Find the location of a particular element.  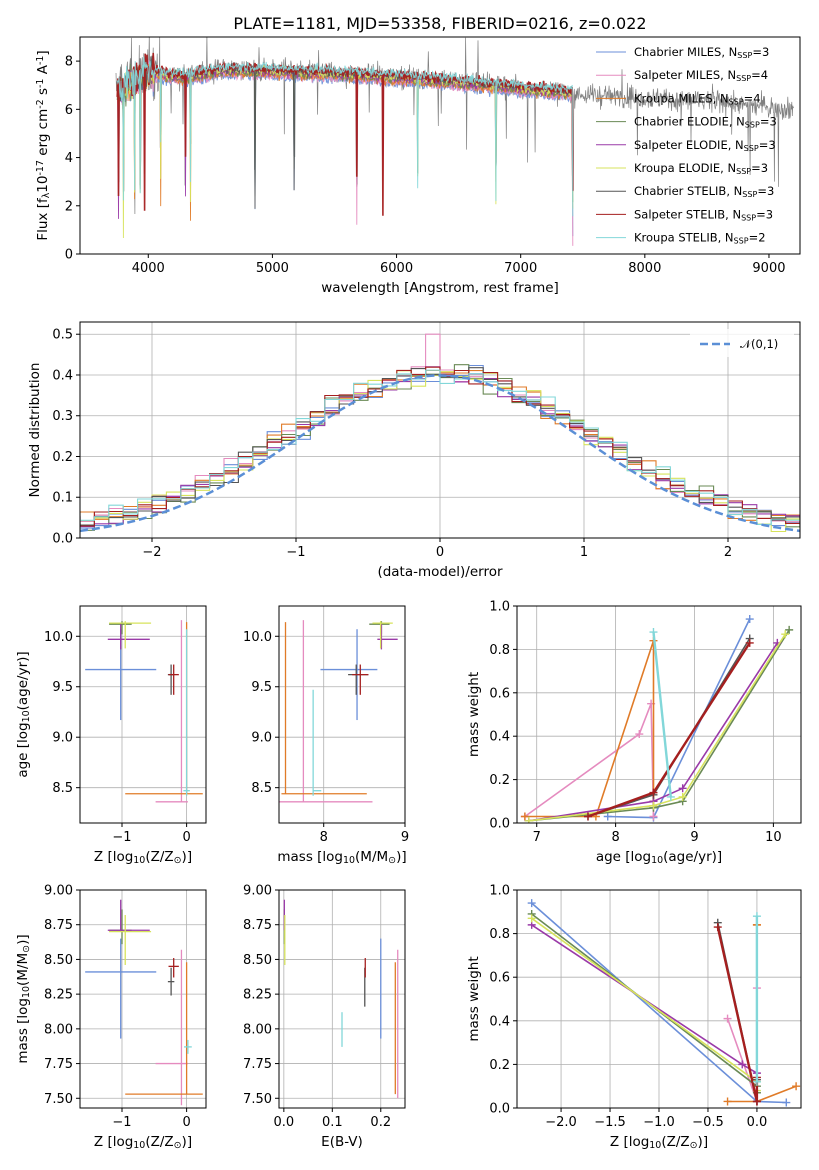

x-tick-label: −0.5 is located at coordinates (708, 1122).